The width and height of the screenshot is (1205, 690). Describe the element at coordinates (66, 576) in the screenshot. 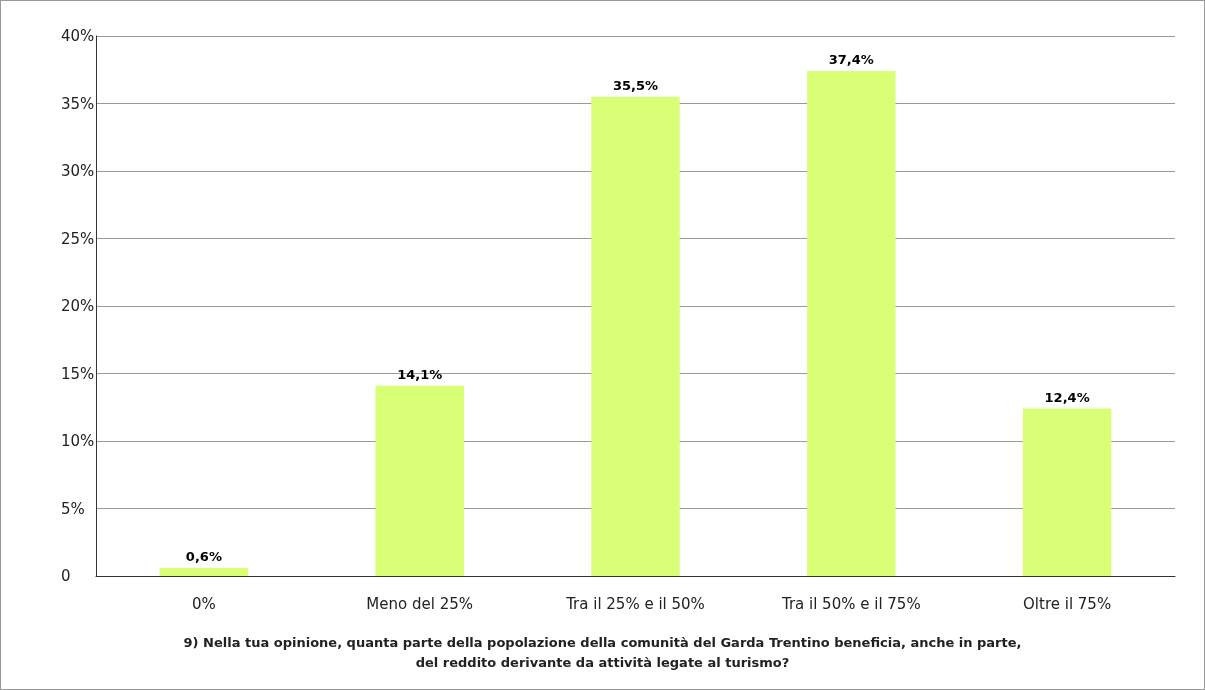

I see `y-tick-label: 0` at that location.